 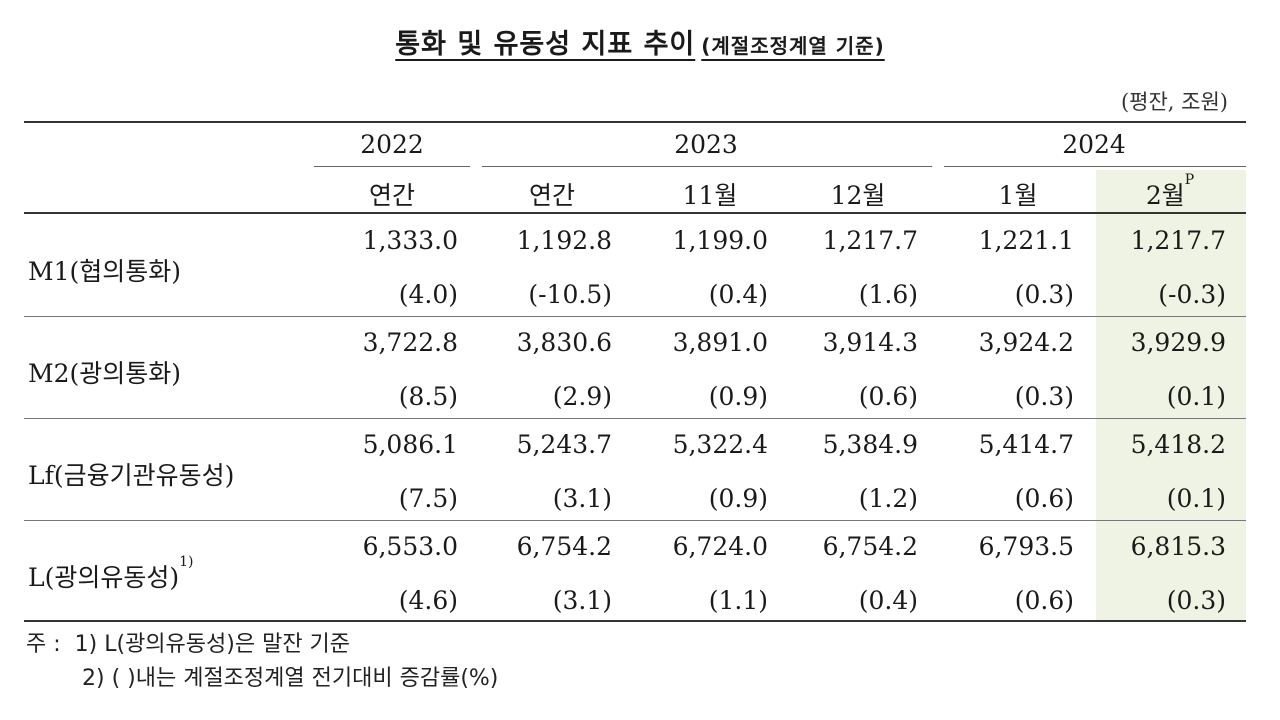 I want to click on column-header-latest: 2월P, so click(x=1169, y=192).